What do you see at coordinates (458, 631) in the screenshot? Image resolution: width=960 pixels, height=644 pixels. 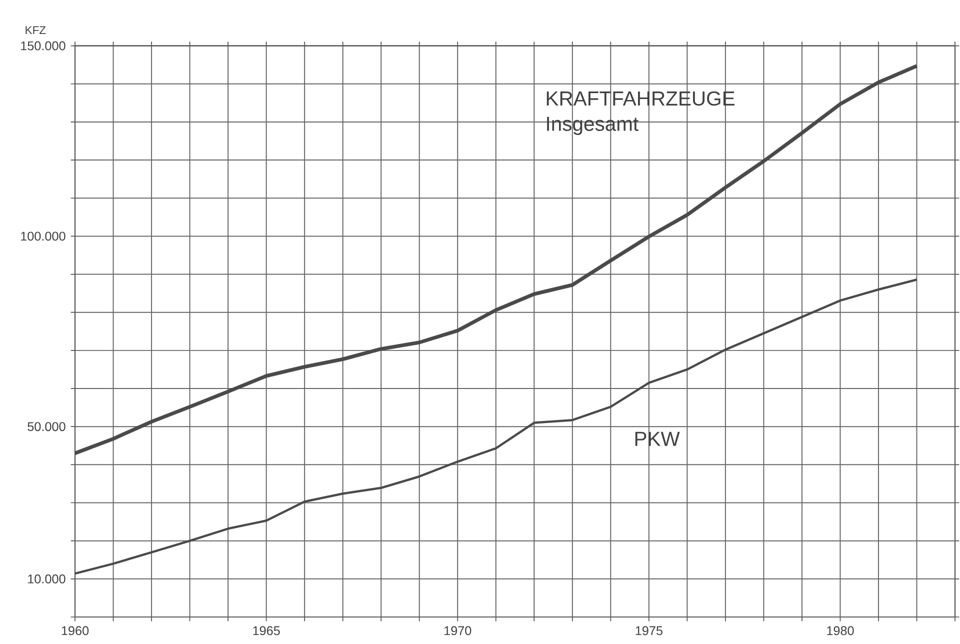 I see `x-tick-label: 1970` at bounding box center [458, 631].